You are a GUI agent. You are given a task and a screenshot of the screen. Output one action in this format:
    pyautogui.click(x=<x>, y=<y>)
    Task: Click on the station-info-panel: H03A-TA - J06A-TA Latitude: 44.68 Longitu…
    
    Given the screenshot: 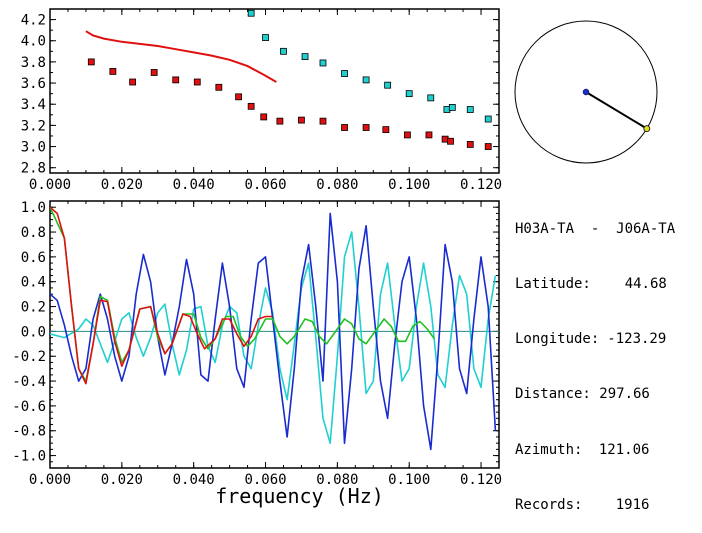 What is the action you would take?
    pyautogui.click(x=595, y=358)
    